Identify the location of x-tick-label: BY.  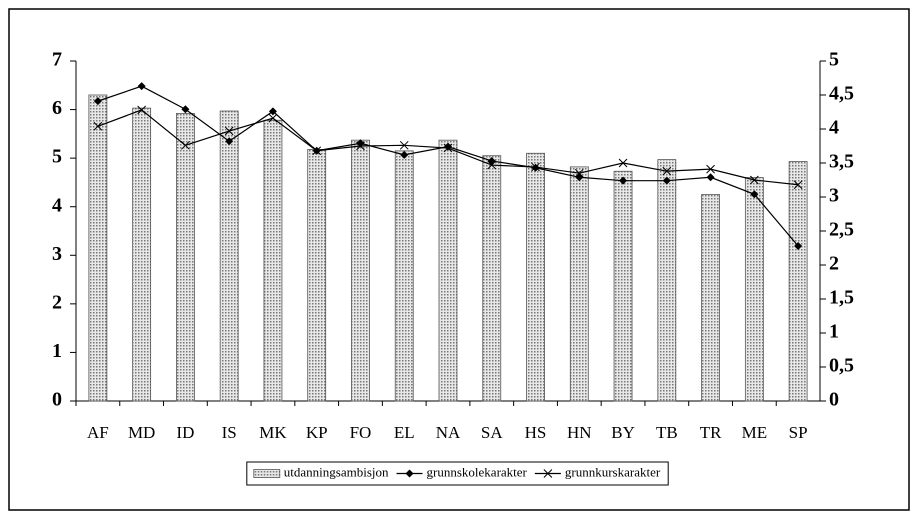
(623, 432).